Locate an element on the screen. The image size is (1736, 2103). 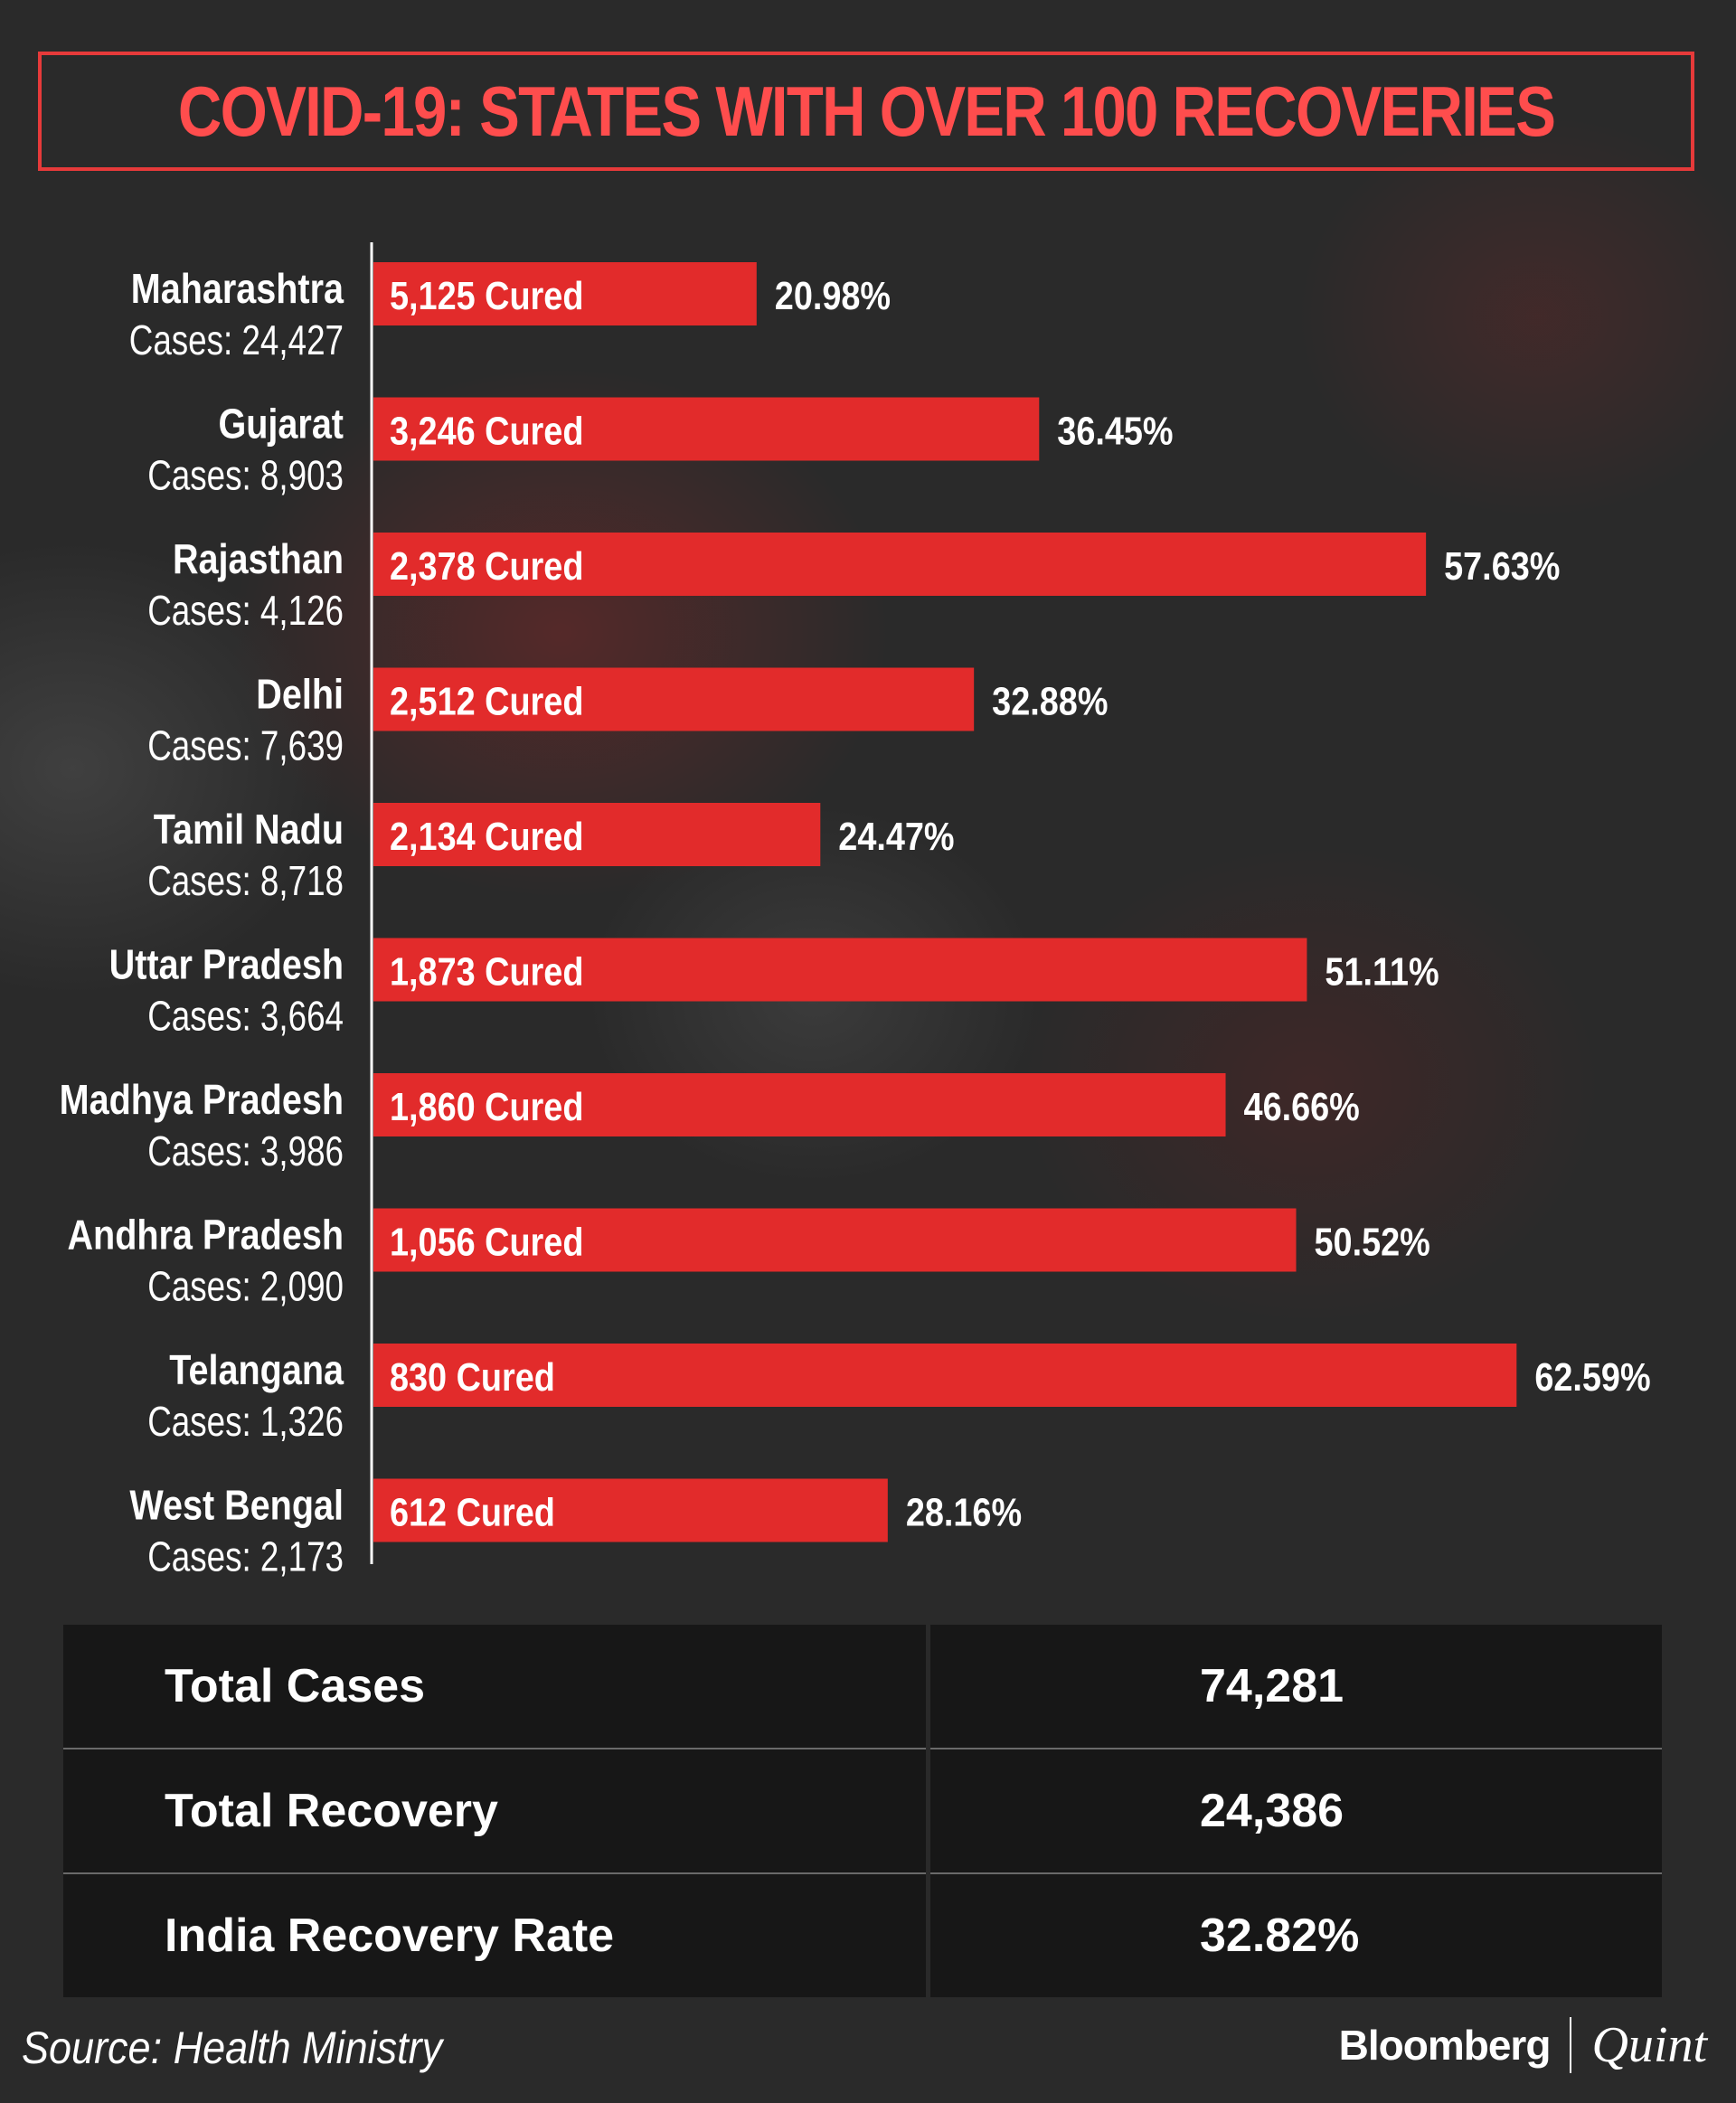
cured-label: 1,873 Cured is located at coordinates (487, 971).